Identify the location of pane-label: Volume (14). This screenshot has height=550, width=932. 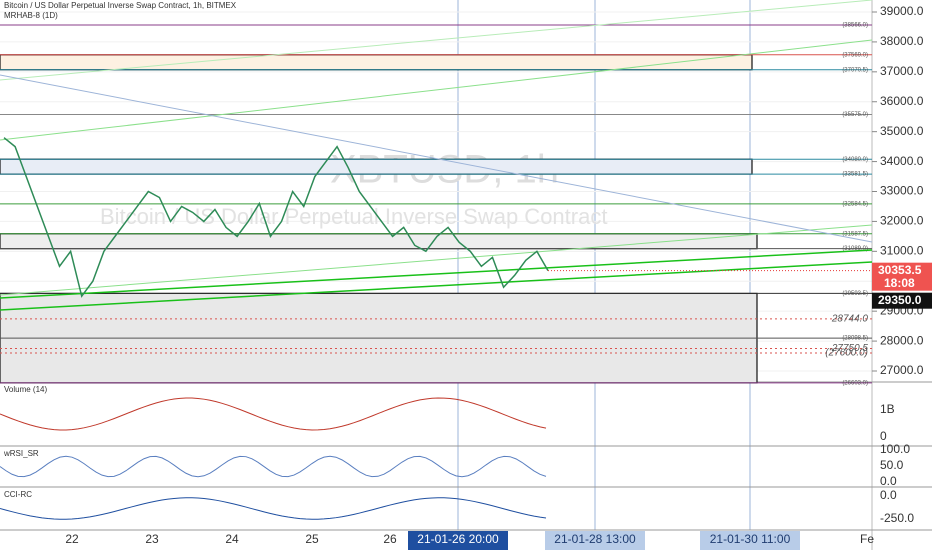
(25, 389).